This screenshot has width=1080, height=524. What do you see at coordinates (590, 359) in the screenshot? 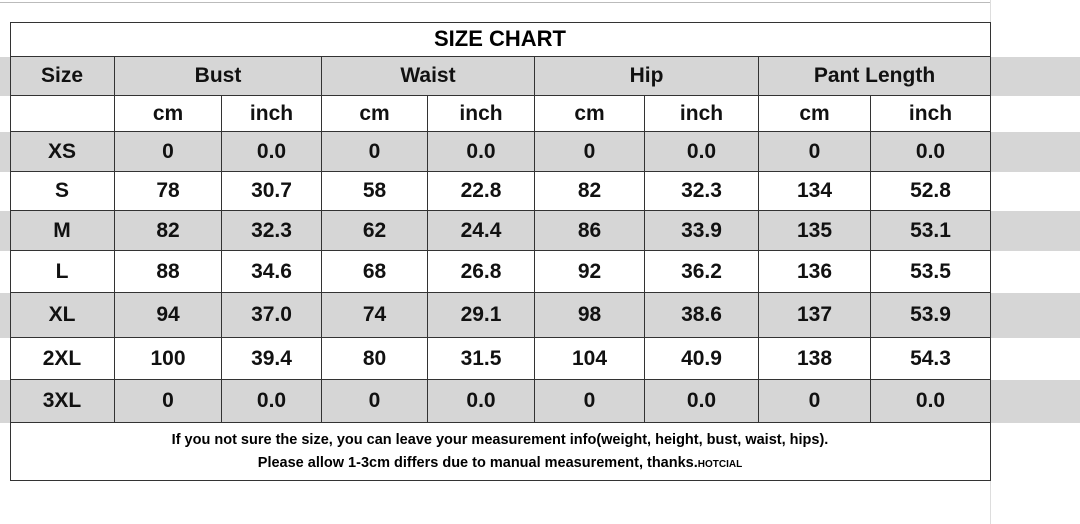
I see `value-cell: 104` at bounding box center [590, 359].